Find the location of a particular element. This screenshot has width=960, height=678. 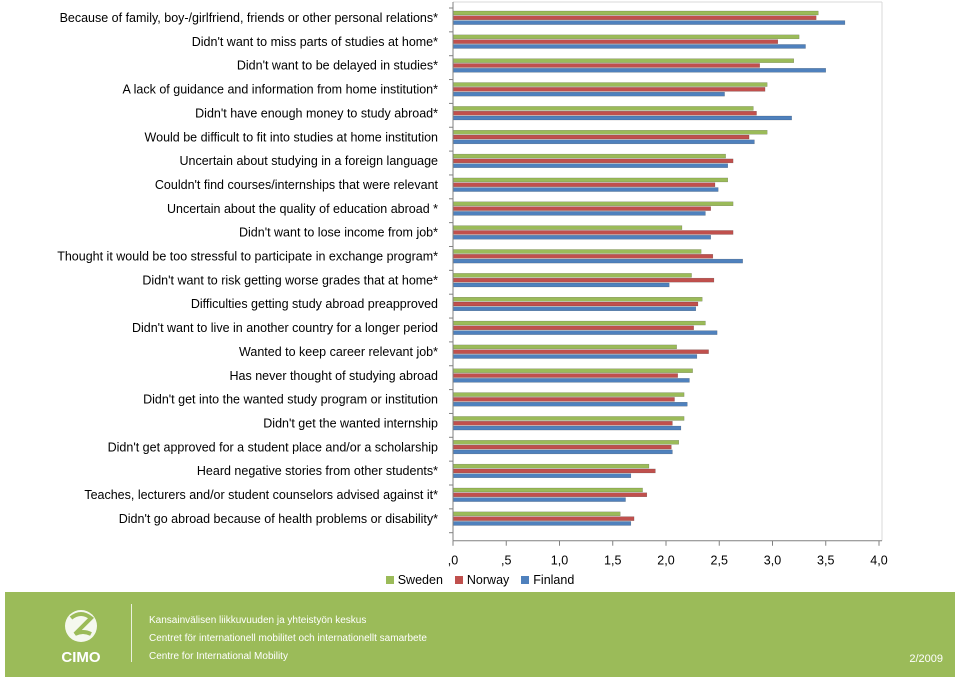

category-label-15: Has never thought of studying abroad is located at coordinates (334, 376).